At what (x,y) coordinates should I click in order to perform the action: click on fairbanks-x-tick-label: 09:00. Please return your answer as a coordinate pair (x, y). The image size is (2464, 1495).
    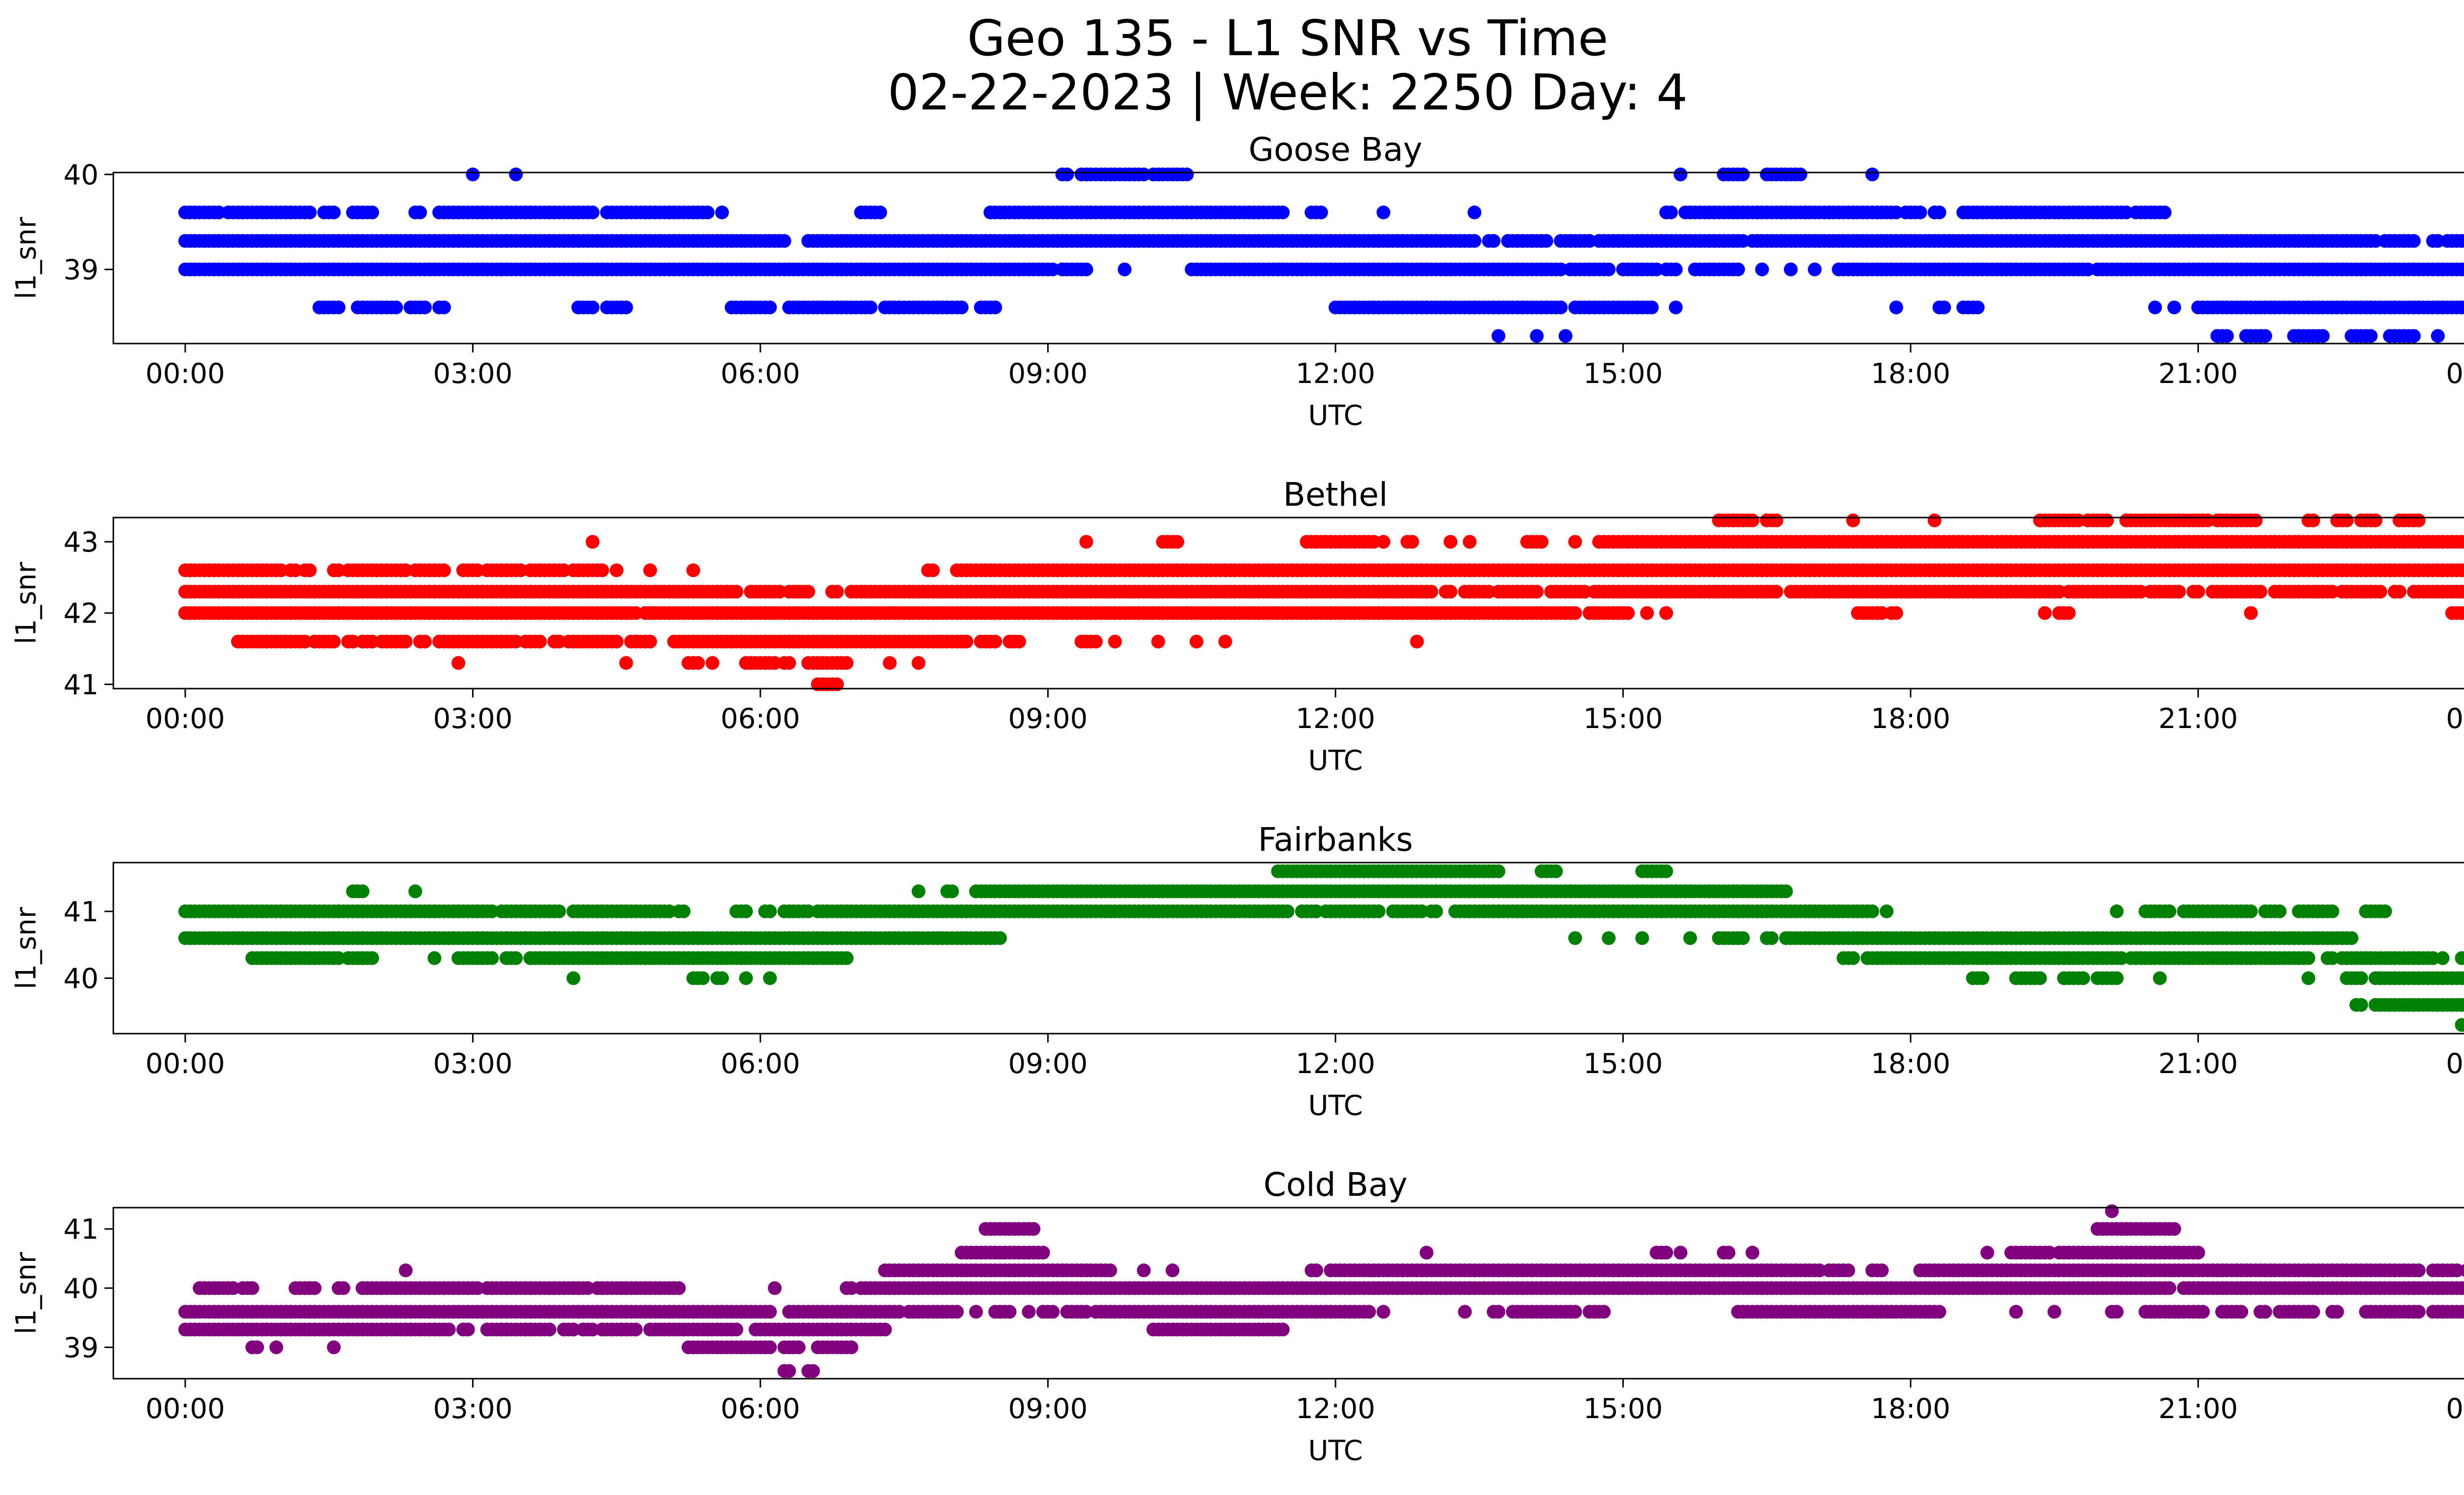
    Looking at the image, I should click on (1048, 1064).